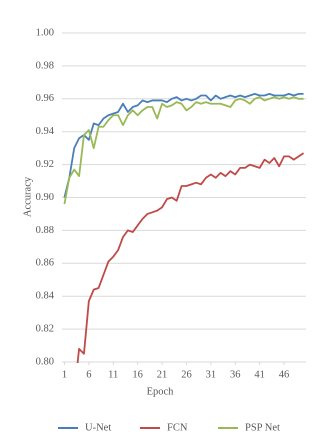 This screenshot has height=442, width=321. Describe the element at coordinates (45, 164) in the screenshot. I see `y-tick-label: 0.92` at that location.